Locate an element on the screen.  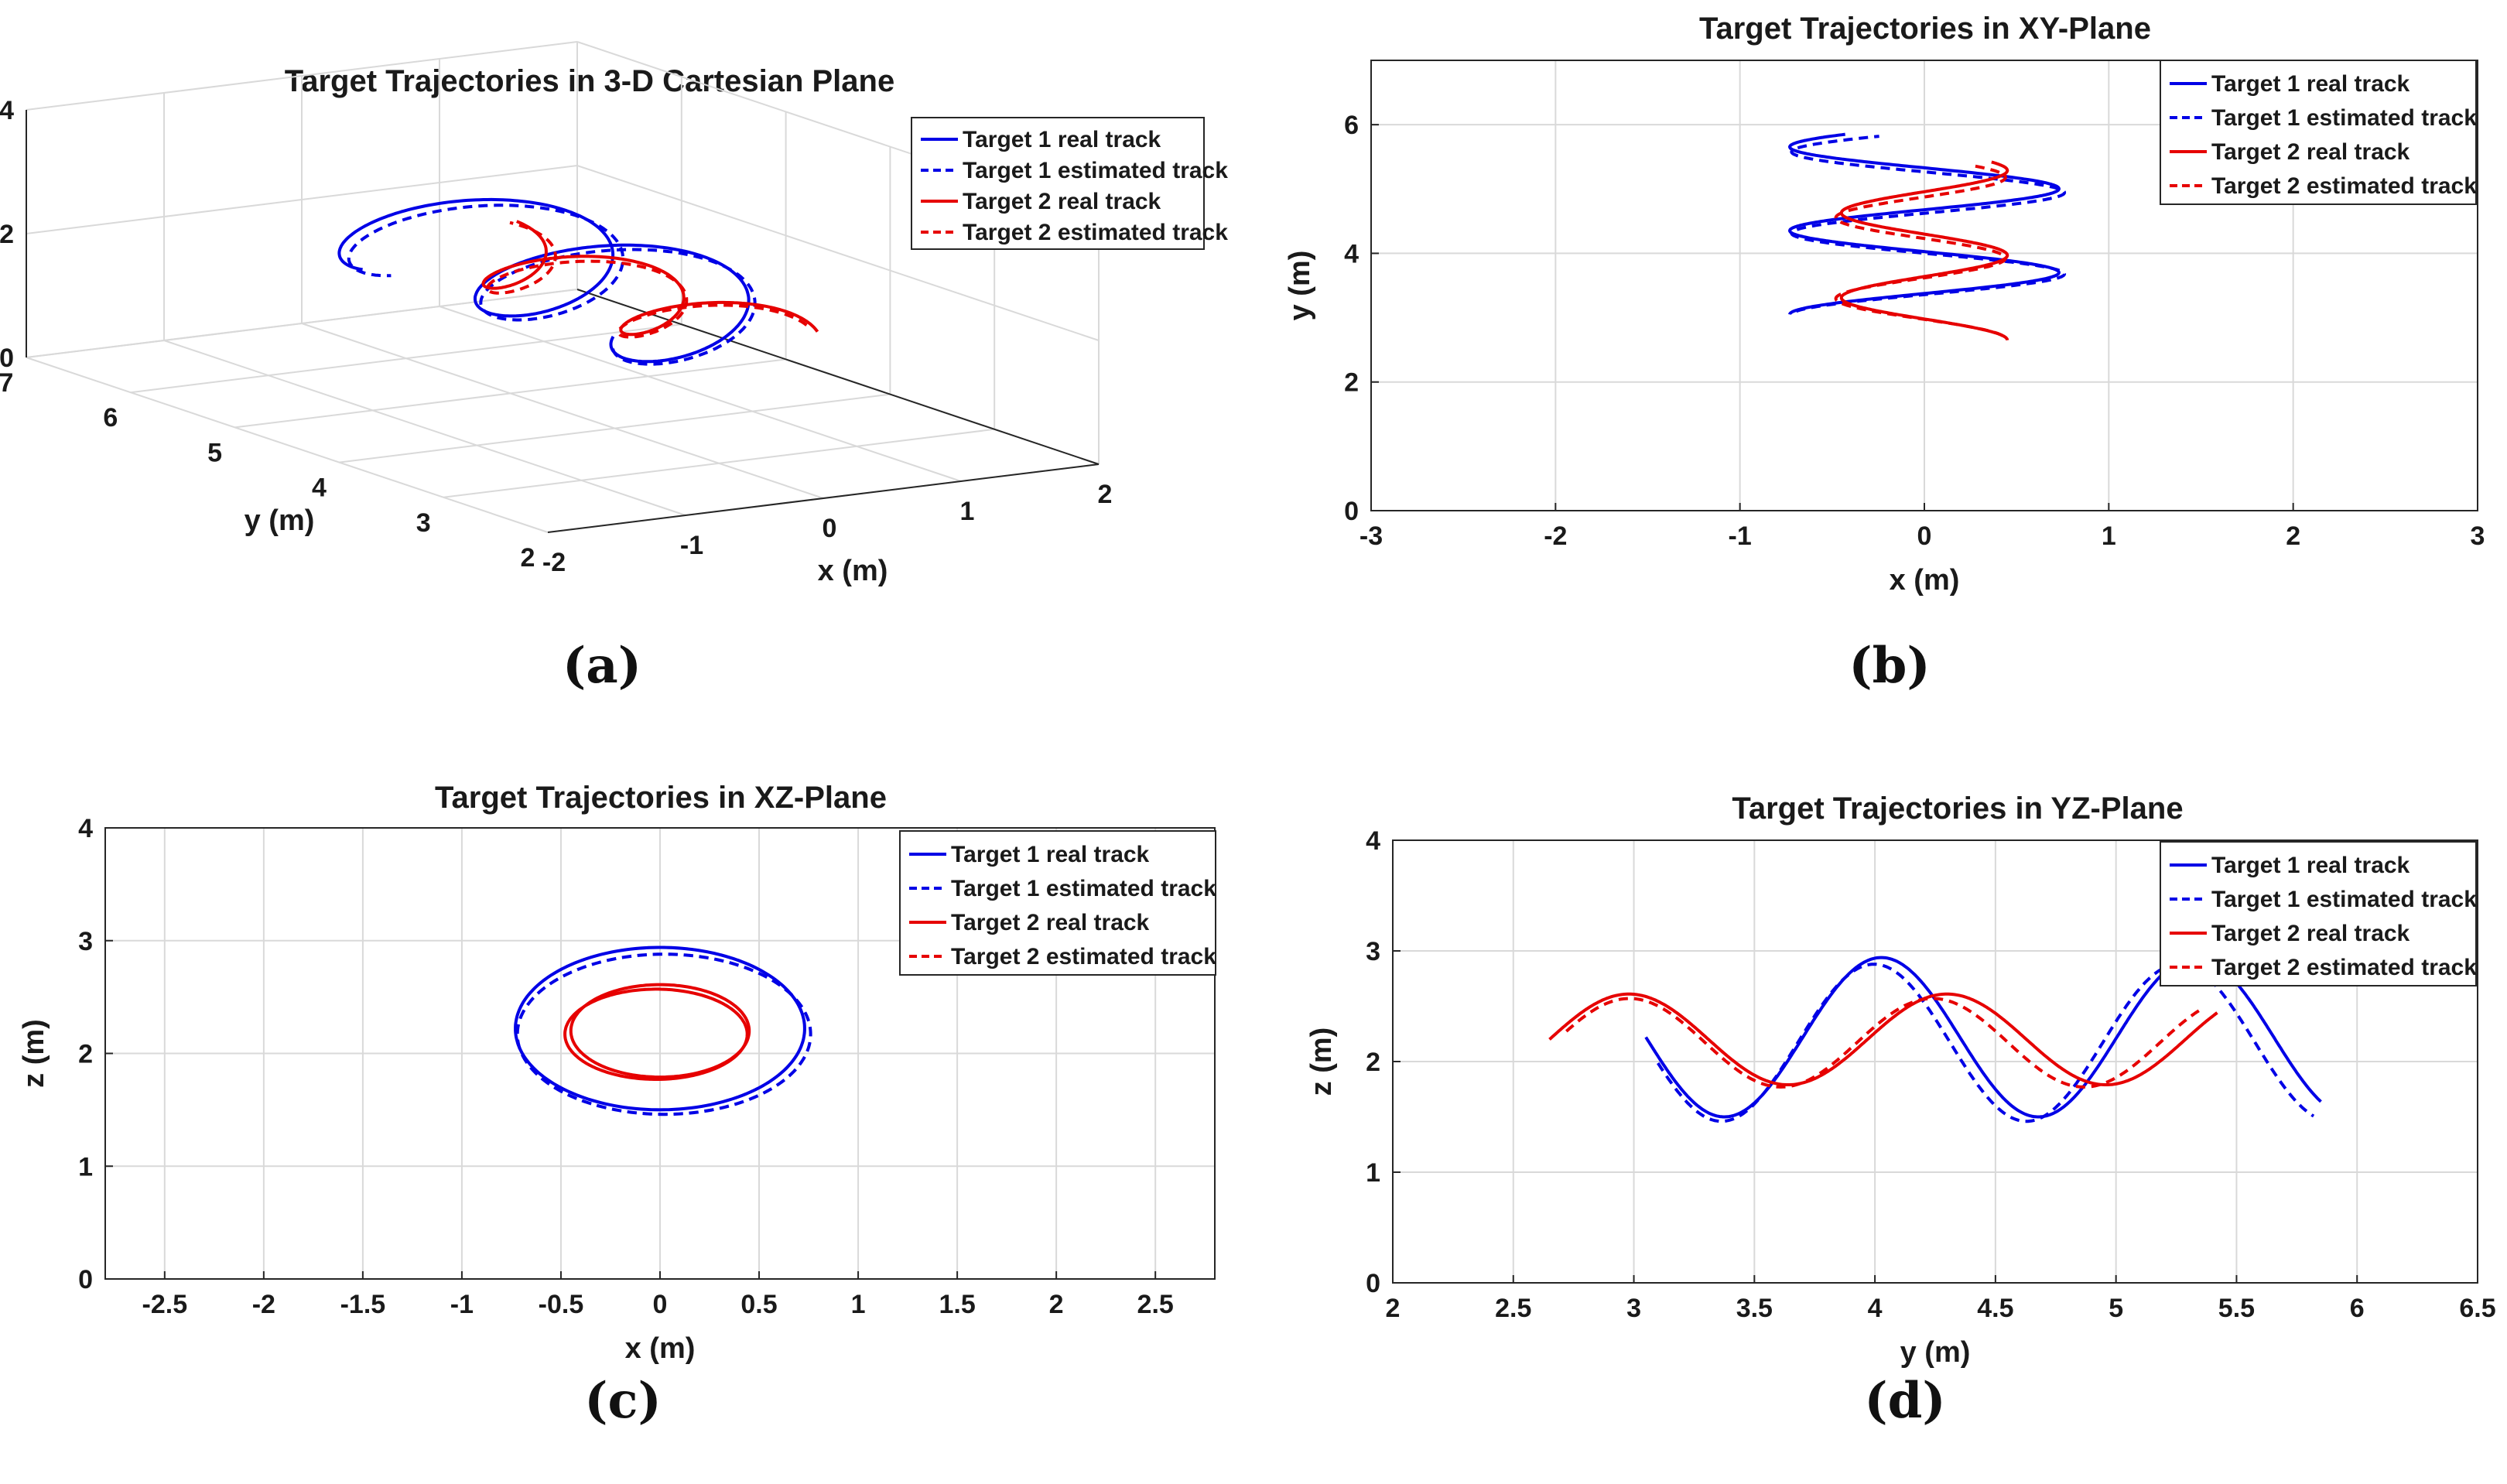
panel-d-y-tick-label: 2 is located at coordinates (1373, 1063).